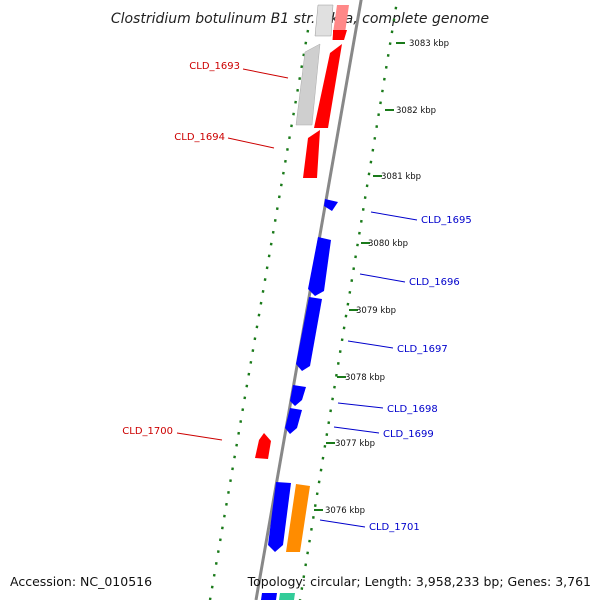 The height and width of the screenshot is (600, 600). I want to click on gene-cld1694, so click(311, 154).